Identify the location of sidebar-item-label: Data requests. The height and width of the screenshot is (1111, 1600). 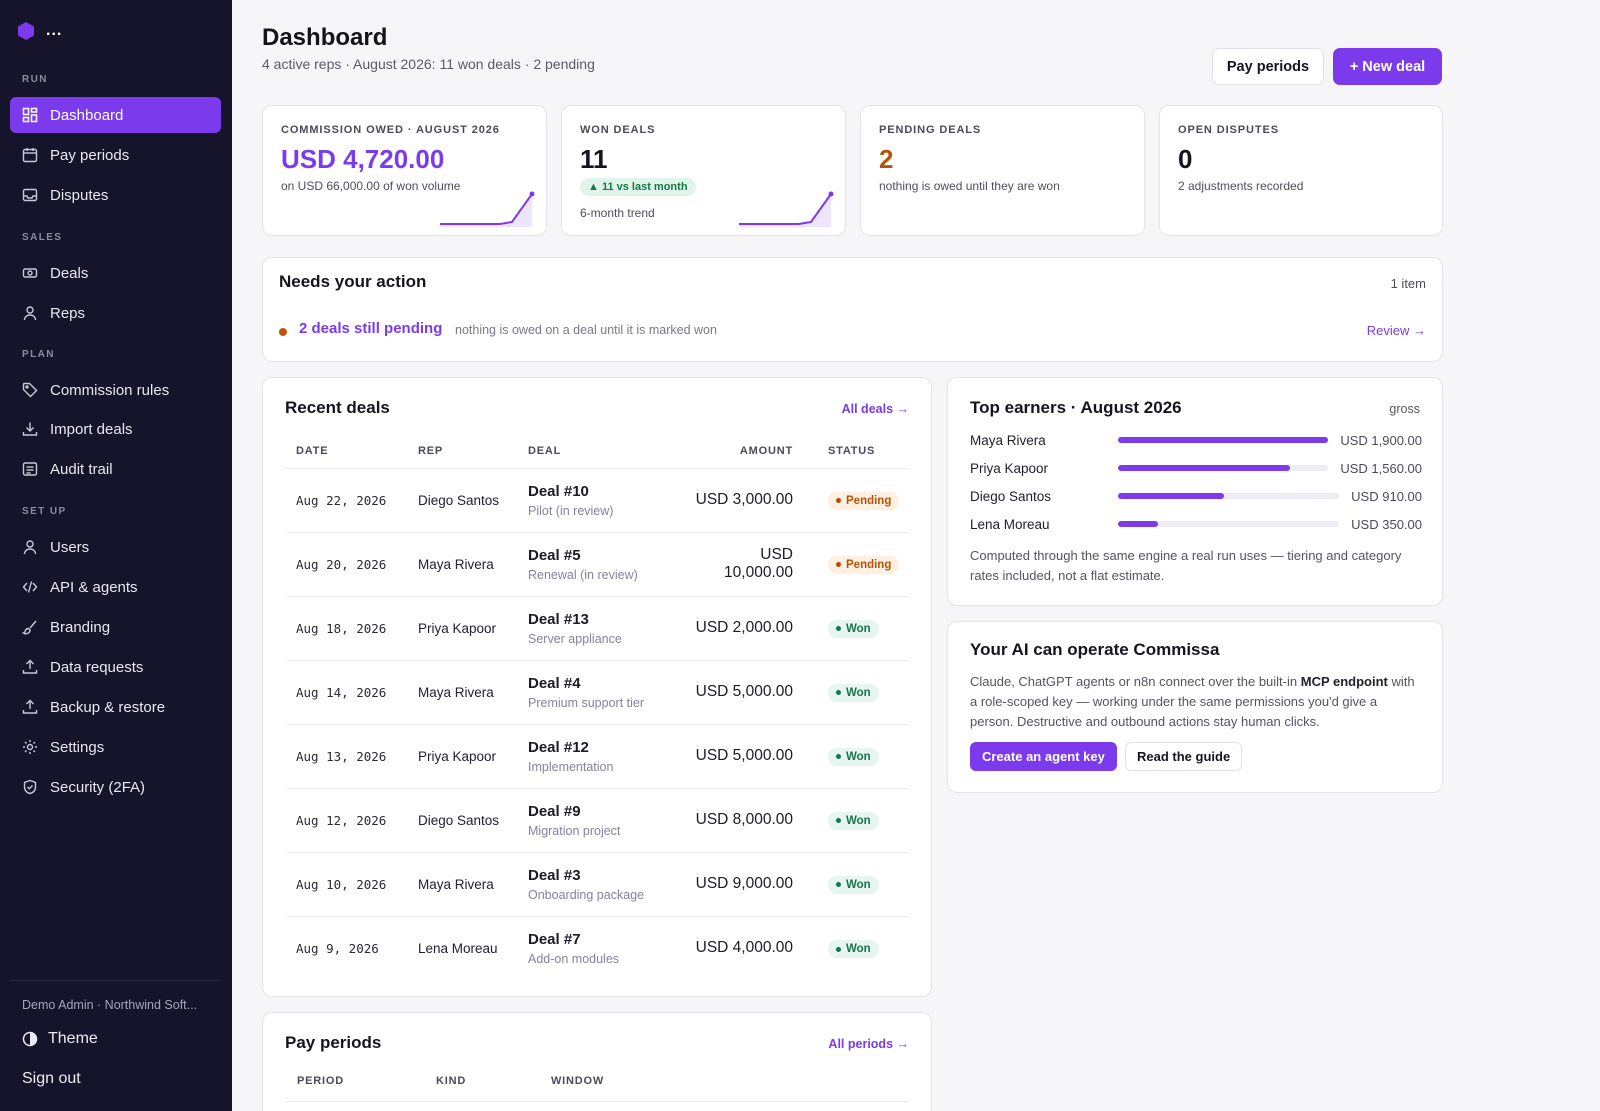
(97, 667).